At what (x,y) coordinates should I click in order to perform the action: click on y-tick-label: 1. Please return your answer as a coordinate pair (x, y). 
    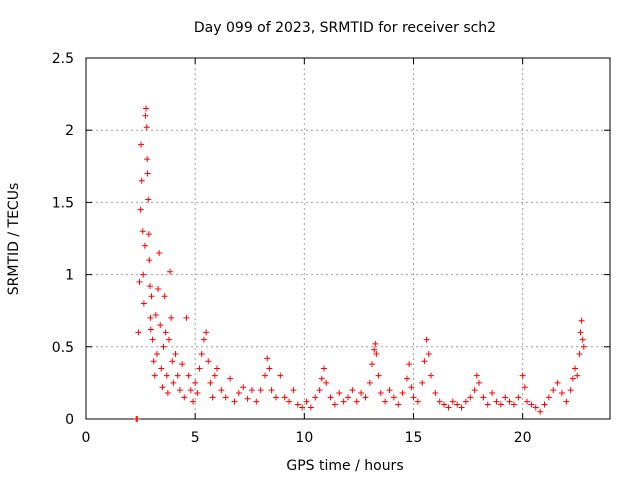
    Looking at the image, I should click on (69, 276).